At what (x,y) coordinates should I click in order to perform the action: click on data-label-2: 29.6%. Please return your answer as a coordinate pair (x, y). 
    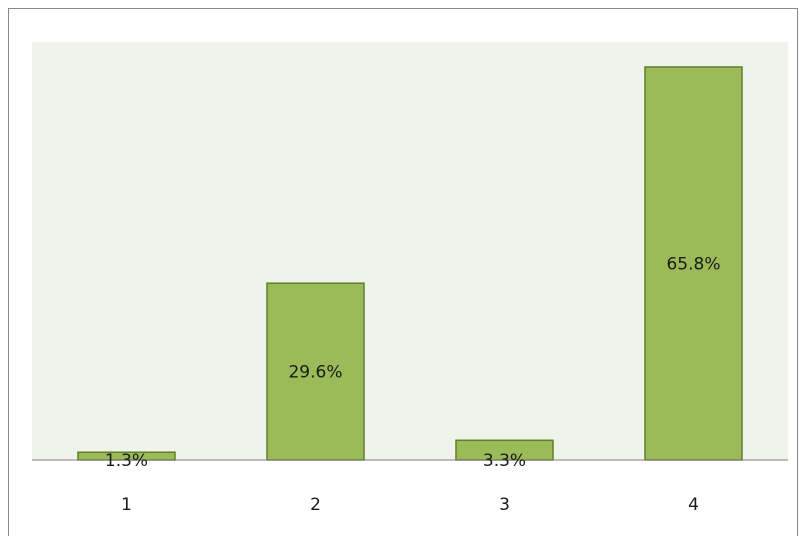
    Looking at the image, I should click on (315, 373).